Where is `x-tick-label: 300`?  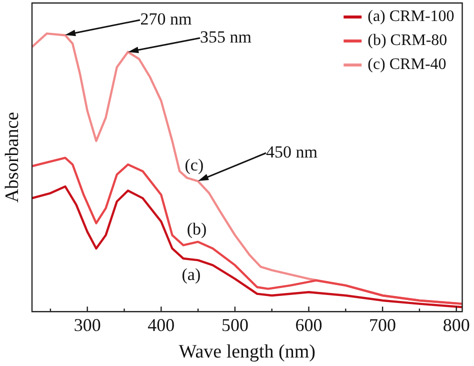 x-tick-label: 300 is located at coordinates (87, 325).